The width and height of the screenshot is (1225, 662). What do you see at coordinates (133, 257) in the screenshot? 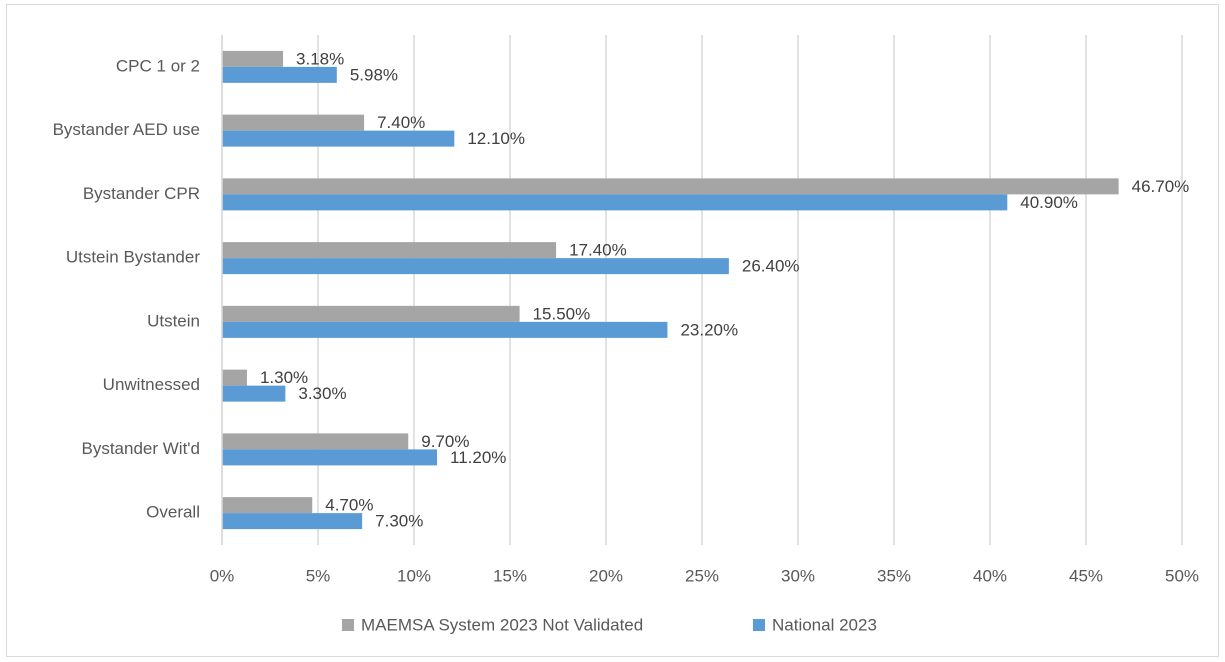
I see `y-tick-label: Utstein Bystander` at bounding box center [133, 257].